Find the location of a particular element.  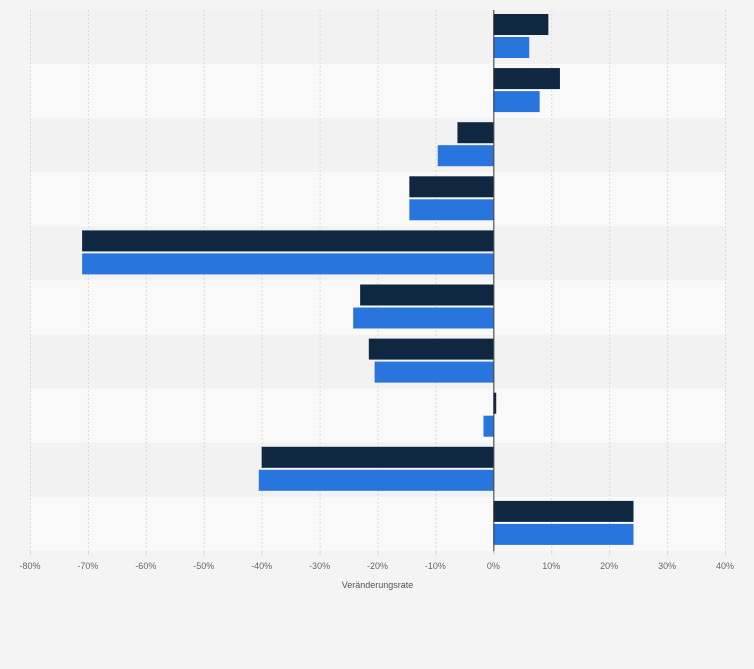

x-tick-label: 40% is located at coordinates (725, 566).